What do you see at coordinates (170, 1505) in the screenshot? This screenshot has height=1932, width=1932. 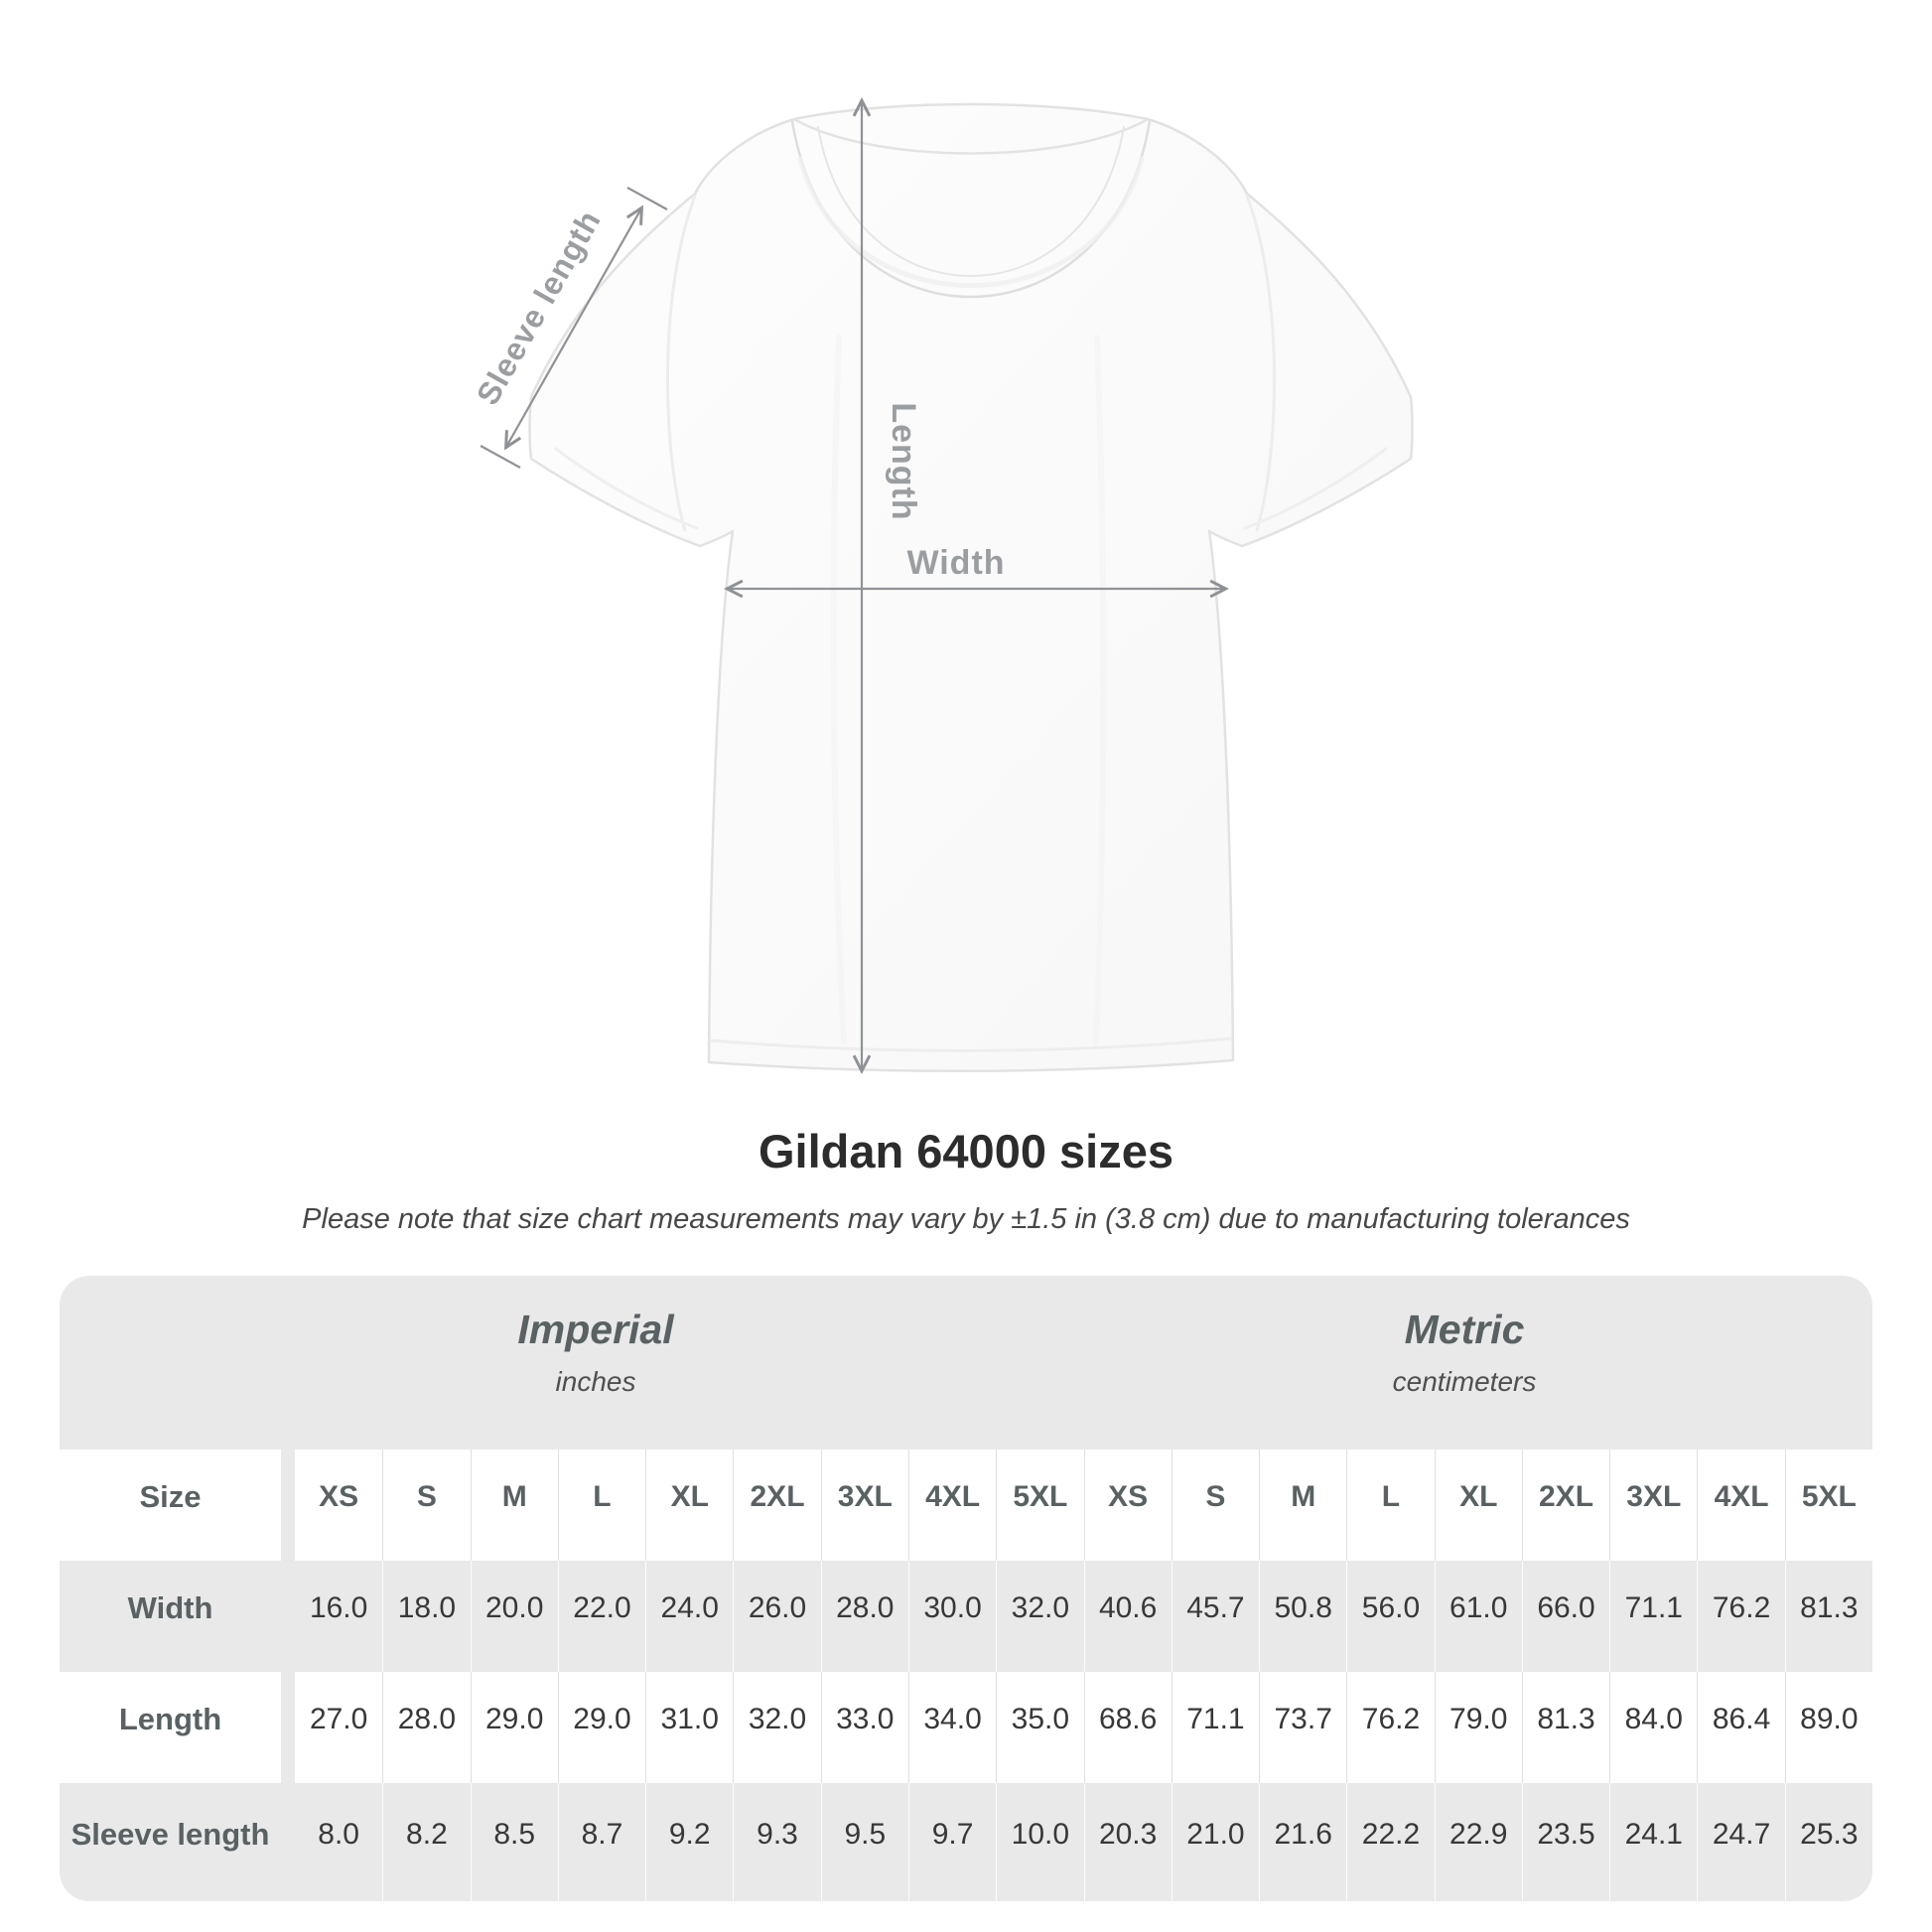 I see `size-row-header: Size` at bounding box center [170, 1505].